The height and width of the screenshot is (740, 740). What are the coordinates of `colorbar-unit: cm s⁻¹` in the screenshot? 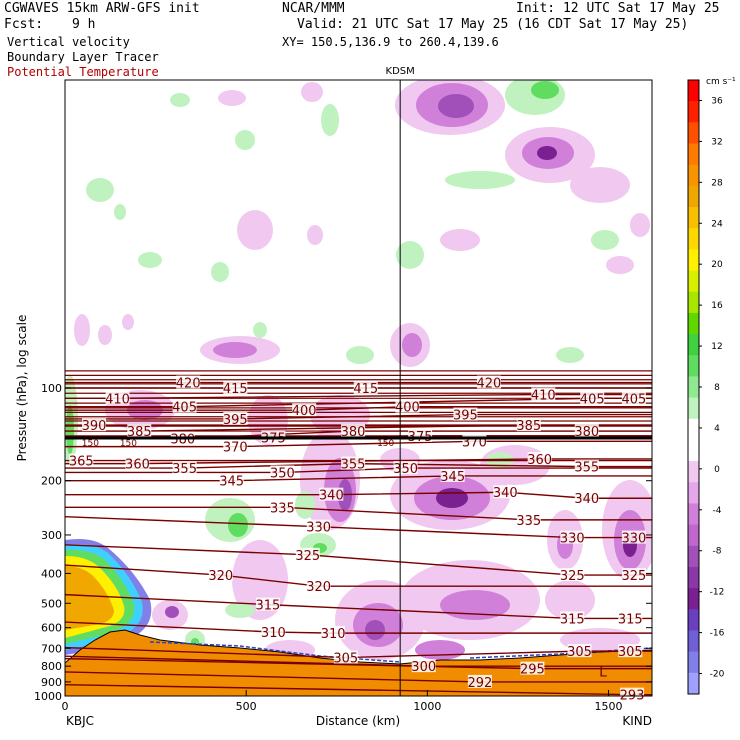 It's located at (721, 82).